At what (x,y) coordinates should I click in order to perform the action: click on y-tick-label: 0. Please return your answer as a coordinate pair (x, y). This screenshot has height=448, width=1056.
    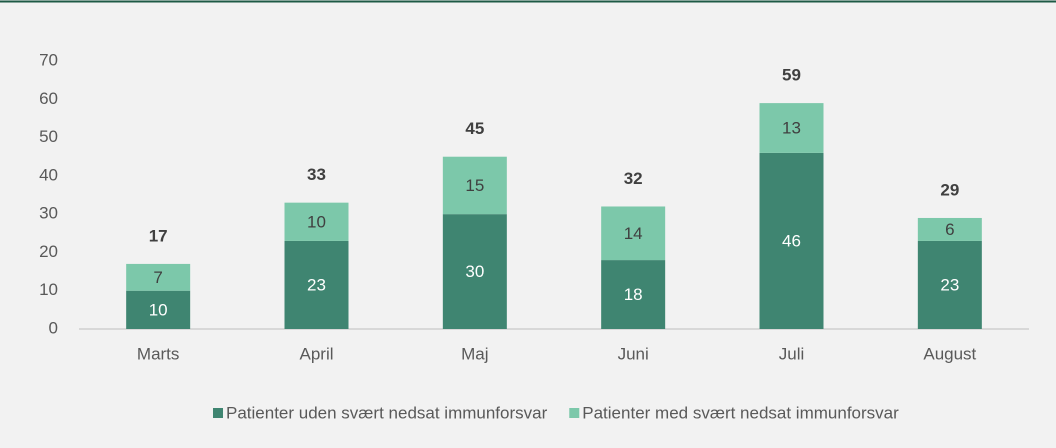
    Looking at the image, I should click on (53, 327).